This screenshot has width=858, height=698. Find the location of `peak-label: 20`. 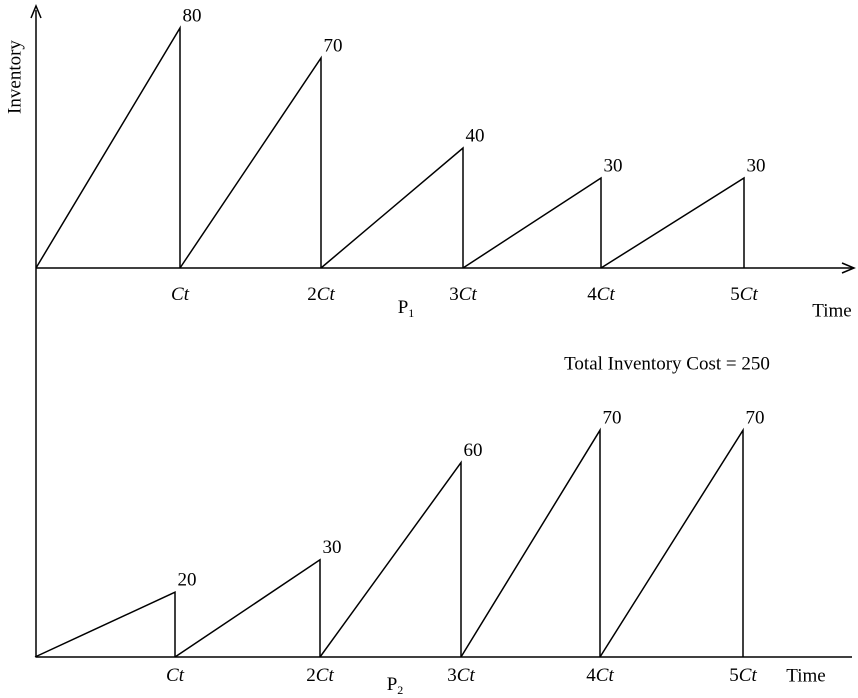

peak-label: 20 is located at coordinates (187, 580).